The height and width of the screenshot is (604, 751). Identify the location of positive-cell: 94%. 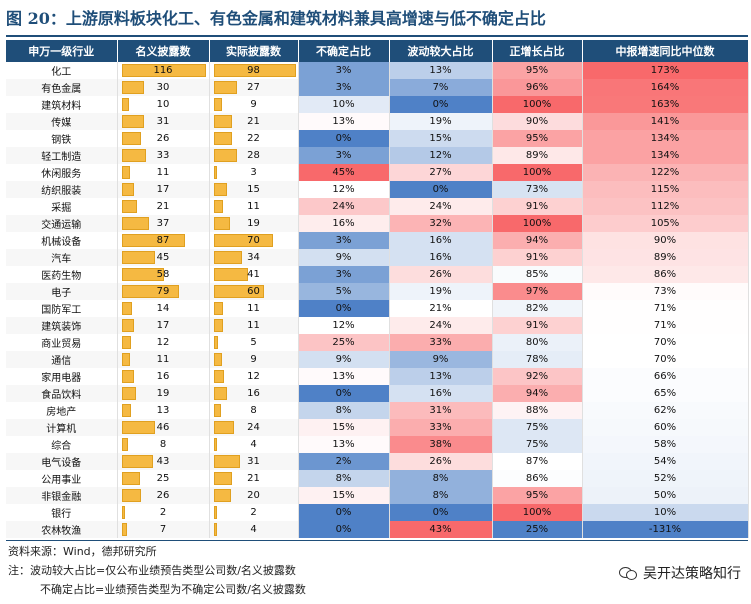
(537, 393).